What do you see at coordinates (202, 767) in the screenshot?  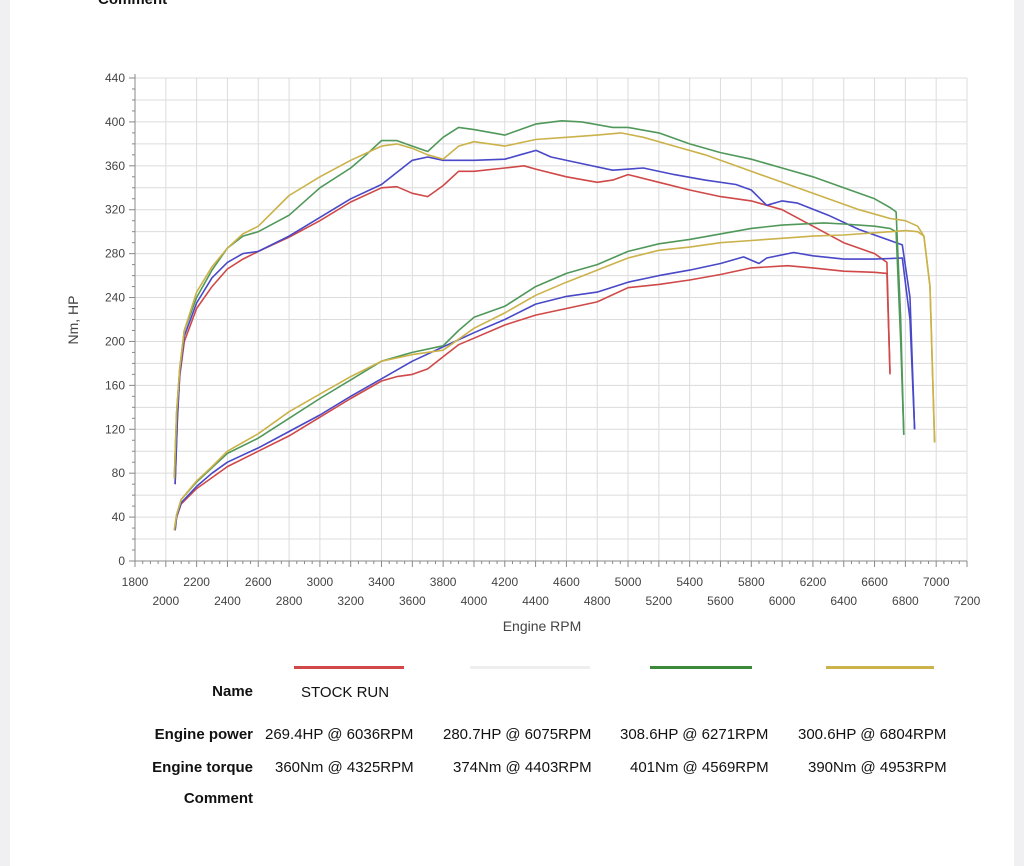 I see `engine-torque-row-label: Engine torque` at bounding box center [202, 767].